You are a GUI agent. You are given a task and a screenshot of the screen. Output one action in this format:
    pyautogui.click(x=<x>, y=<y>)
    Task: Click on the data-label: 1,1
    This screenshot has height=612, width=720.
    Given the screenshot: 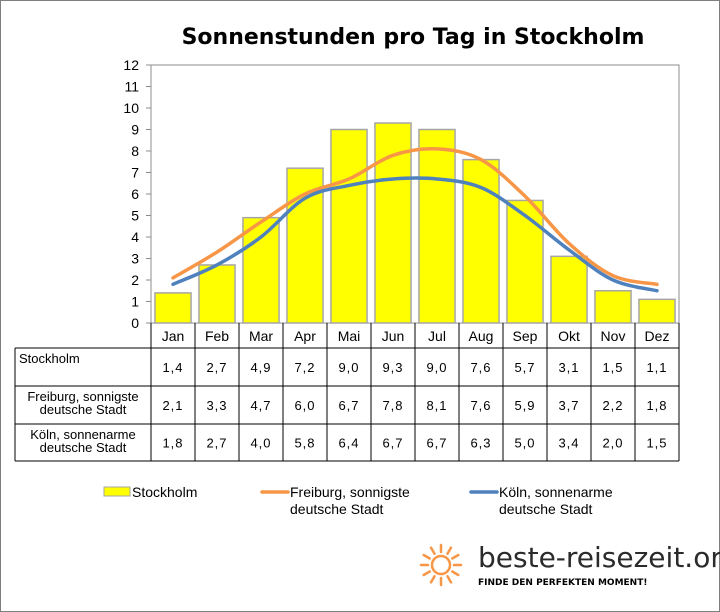 What is the action you would take?
    pyautogui.click(x=656, y=367)
    